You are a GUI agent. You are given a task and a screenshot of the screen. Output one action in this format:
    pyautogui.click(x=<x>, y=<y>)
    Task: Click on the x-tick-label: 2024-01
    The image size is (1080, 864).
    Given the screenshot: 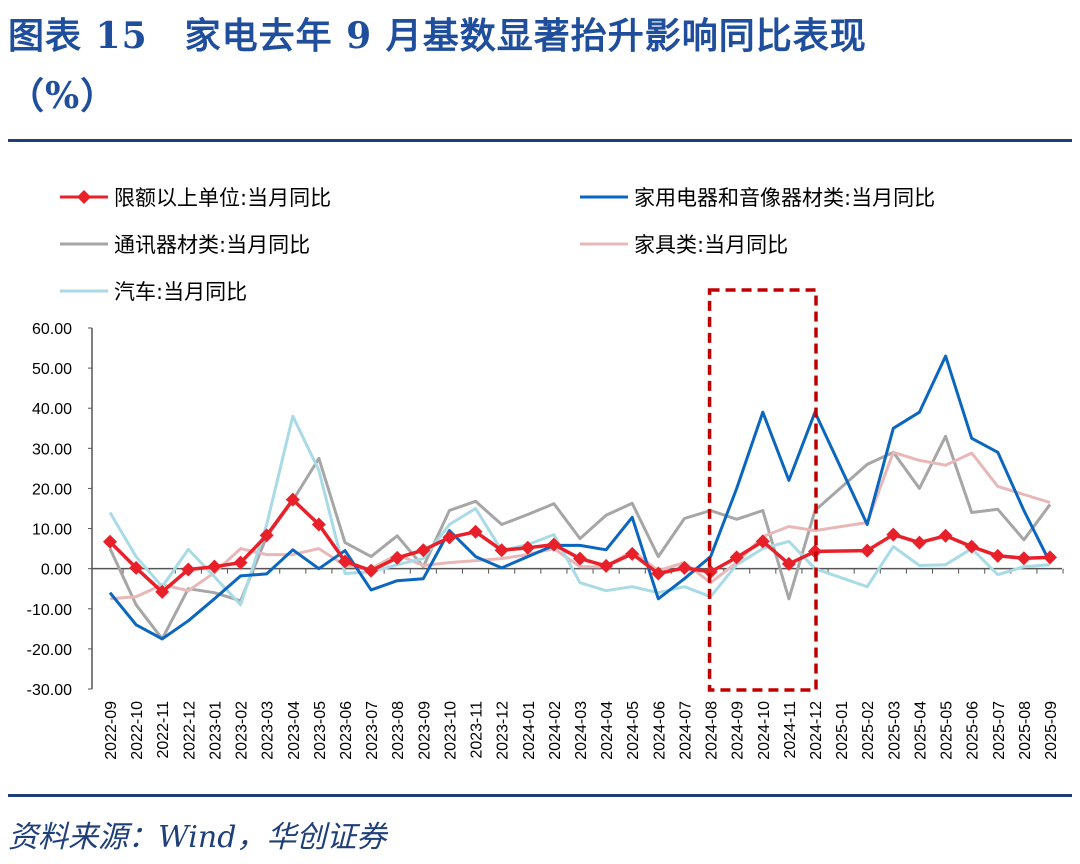 What is the action you would take?
    pyautogui.click(x=529, y=730)
    